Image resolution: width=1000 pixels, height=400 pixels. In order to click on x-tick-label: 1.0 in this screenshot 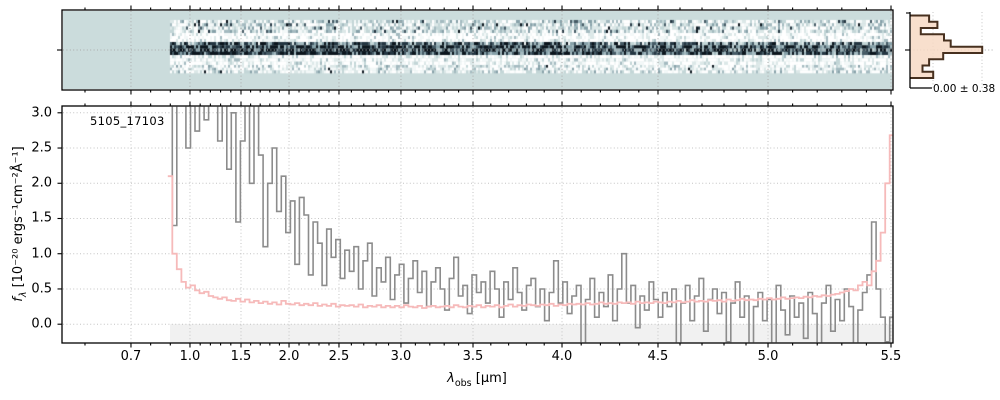, I will do `click(190, 356)`.